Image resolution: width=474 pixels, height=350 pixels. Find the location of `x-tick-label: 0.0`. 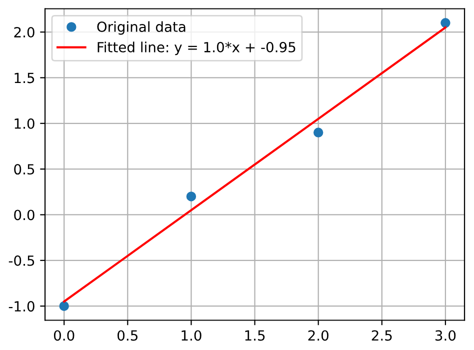

x-tick-label: 0.0 is located at coordinates (64, 335).